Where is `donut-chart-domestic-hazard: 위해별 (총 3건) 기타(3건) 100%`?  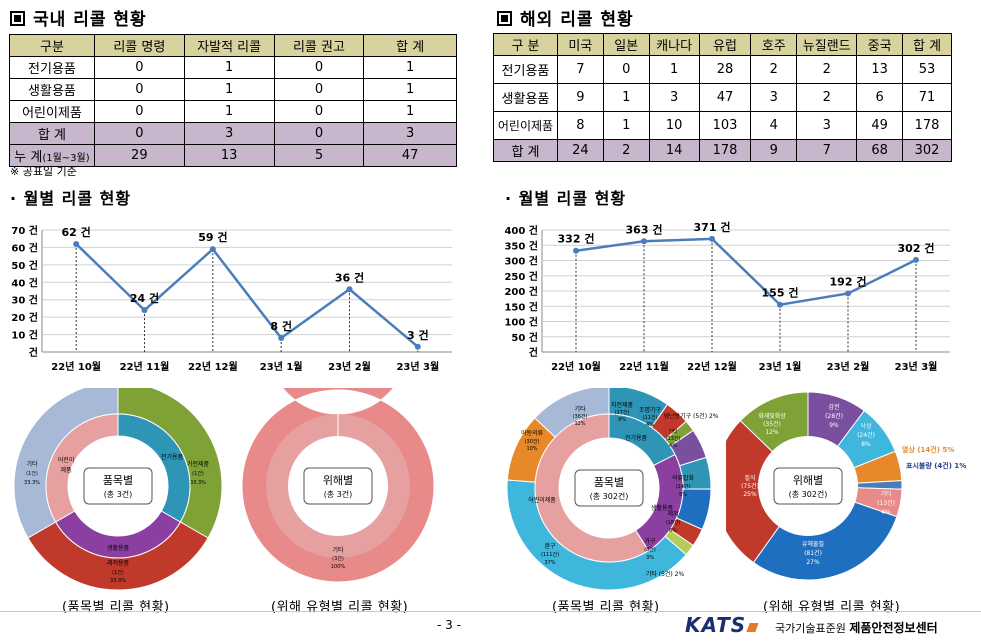 donut-chart-domestic-hazard: 위해별 (총 3건) 기타(3건) 100% is located at coordinates (338, 485).